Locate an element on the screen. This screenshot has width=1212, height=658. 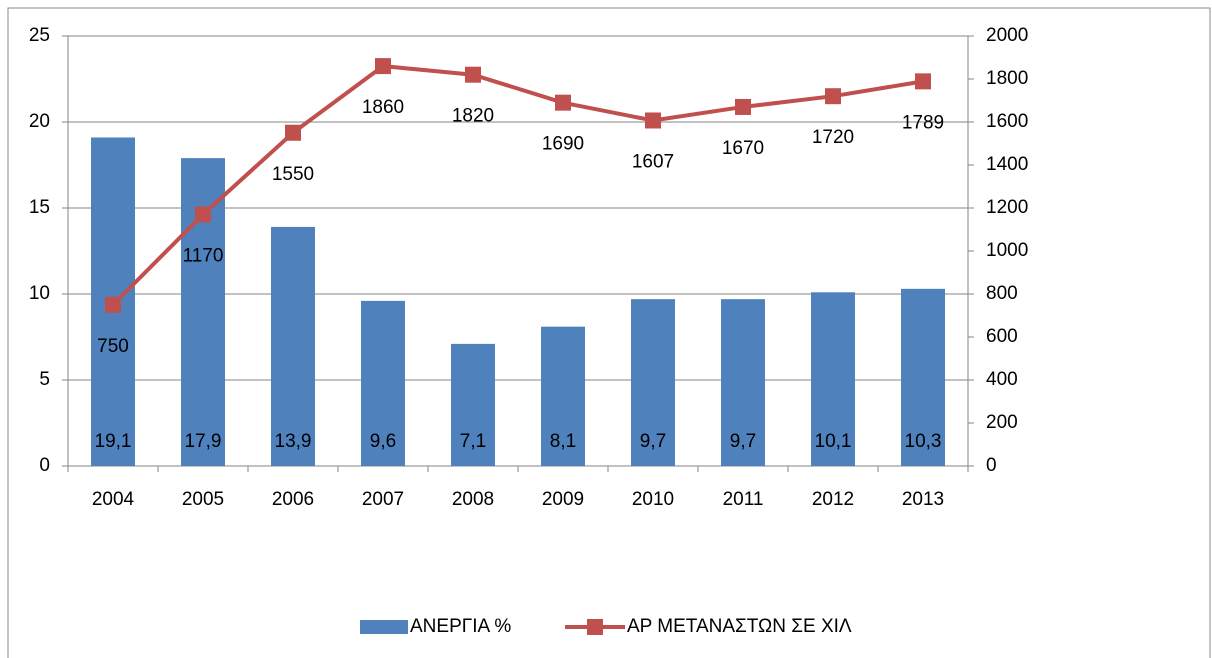
y2-tick-label: 0 is located at coordinates (991, 465).